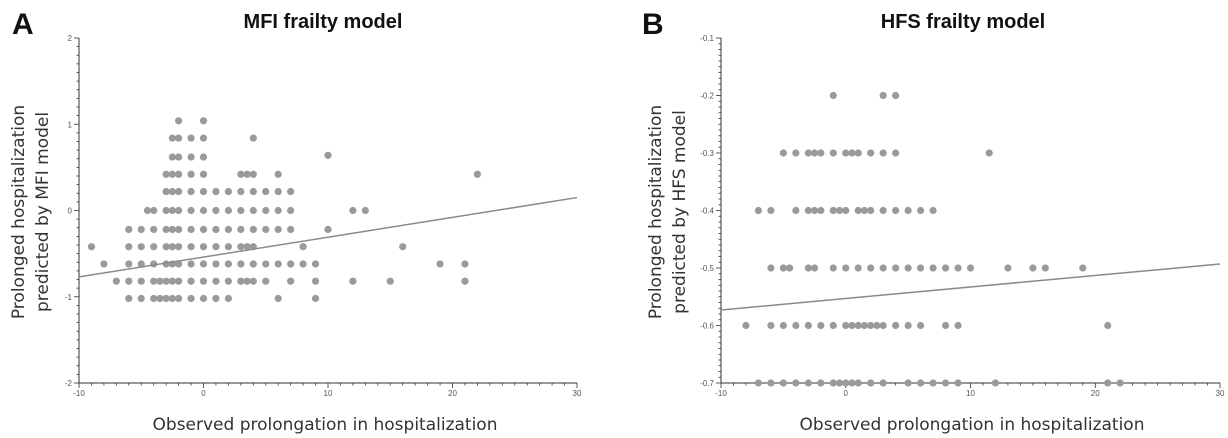 The height and width of the screenshot is (438, 1228). What do you see at coordinates (577, 393) in the screenshot?
I see `panel-a-x-tick-label: 30` at bounding box center [577, 393].